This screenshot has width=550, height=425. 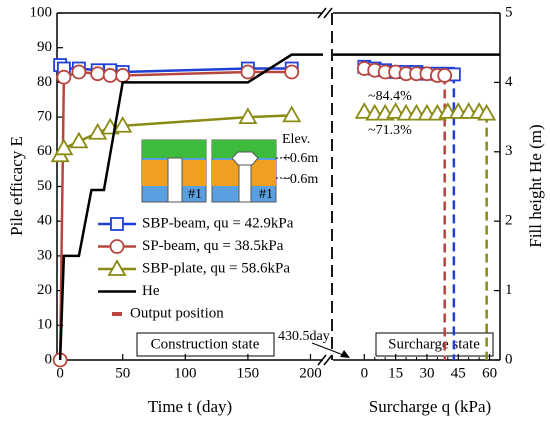 What do you see at coordinates (44, 151) in the screenshot?
I see `y-tick-label: 60` at bounding box center [44, 151].